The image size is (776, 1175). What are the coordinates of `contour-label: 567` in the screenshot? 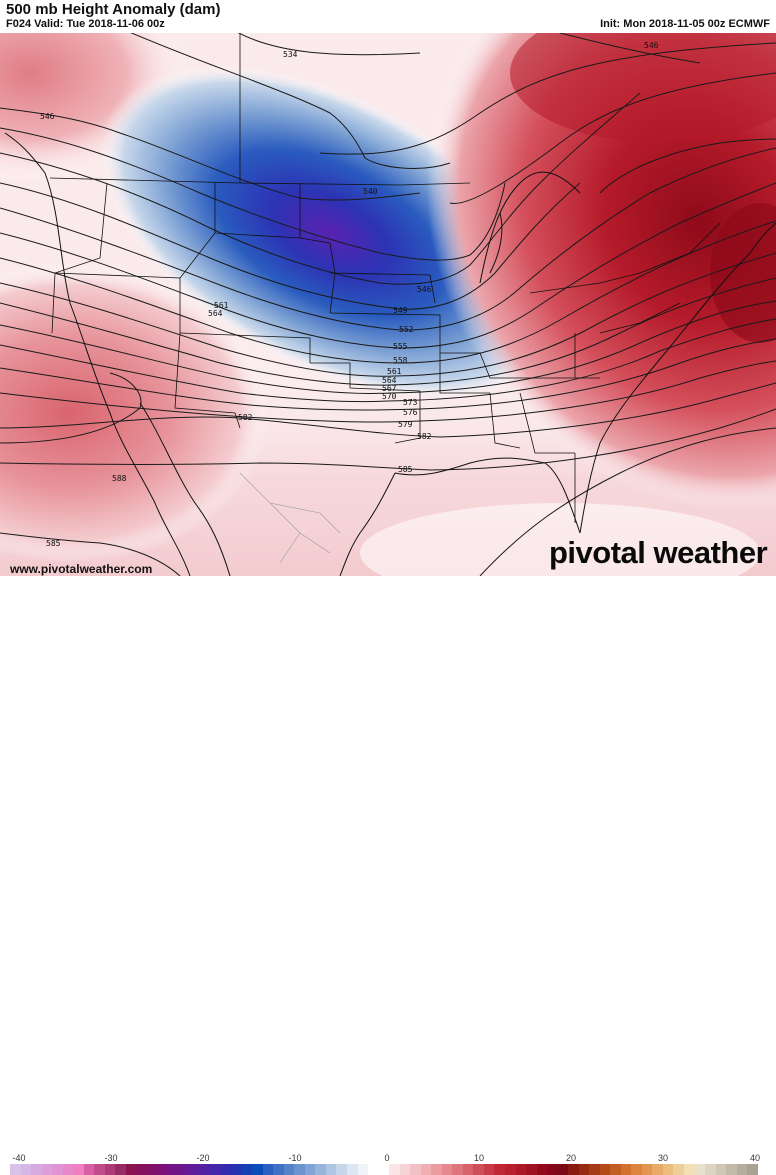 It's located at (389, 388).